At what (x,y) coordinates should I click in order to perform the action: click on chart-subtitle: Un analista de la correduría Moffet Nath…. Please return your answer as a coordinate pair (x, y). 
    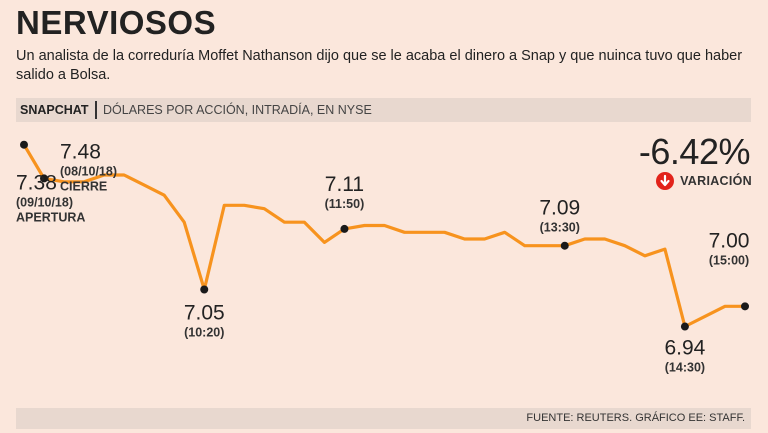
    Looking at the image, I should click on (379, 65).